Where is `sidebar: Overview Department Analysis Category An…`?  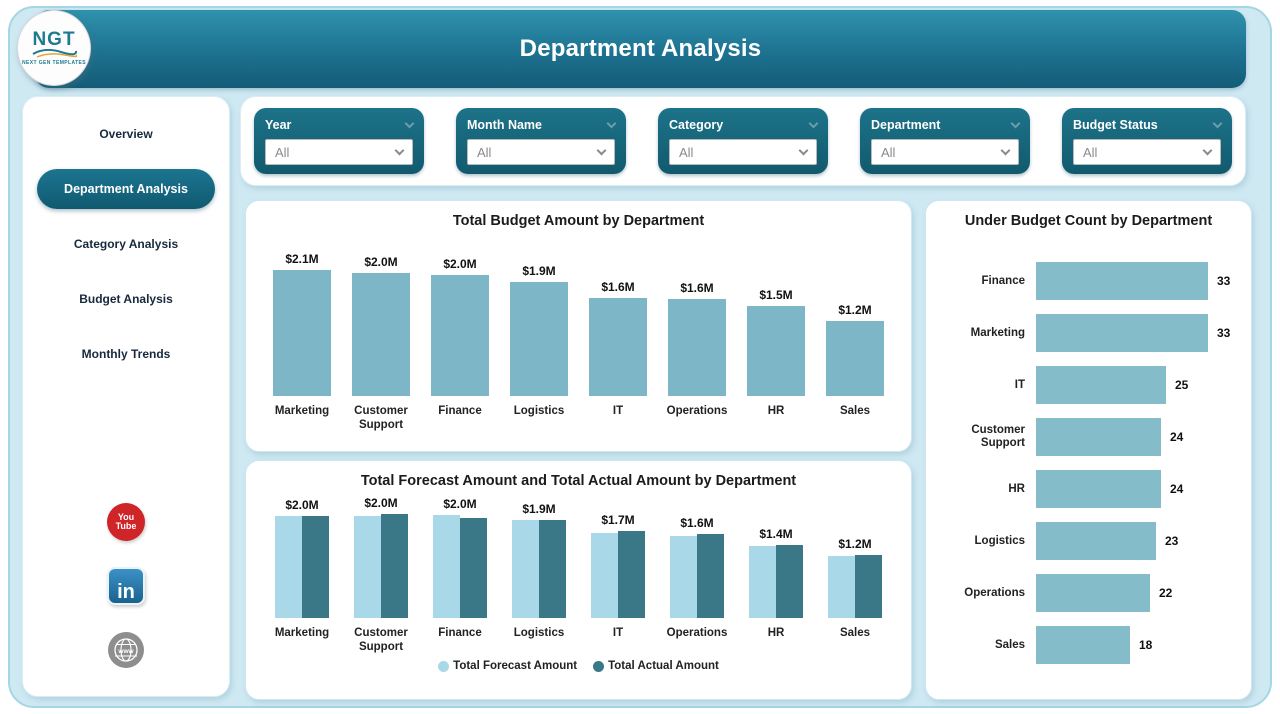
sidebar: Overview Department Analysis Category An… is located at coordinates (126, 396).